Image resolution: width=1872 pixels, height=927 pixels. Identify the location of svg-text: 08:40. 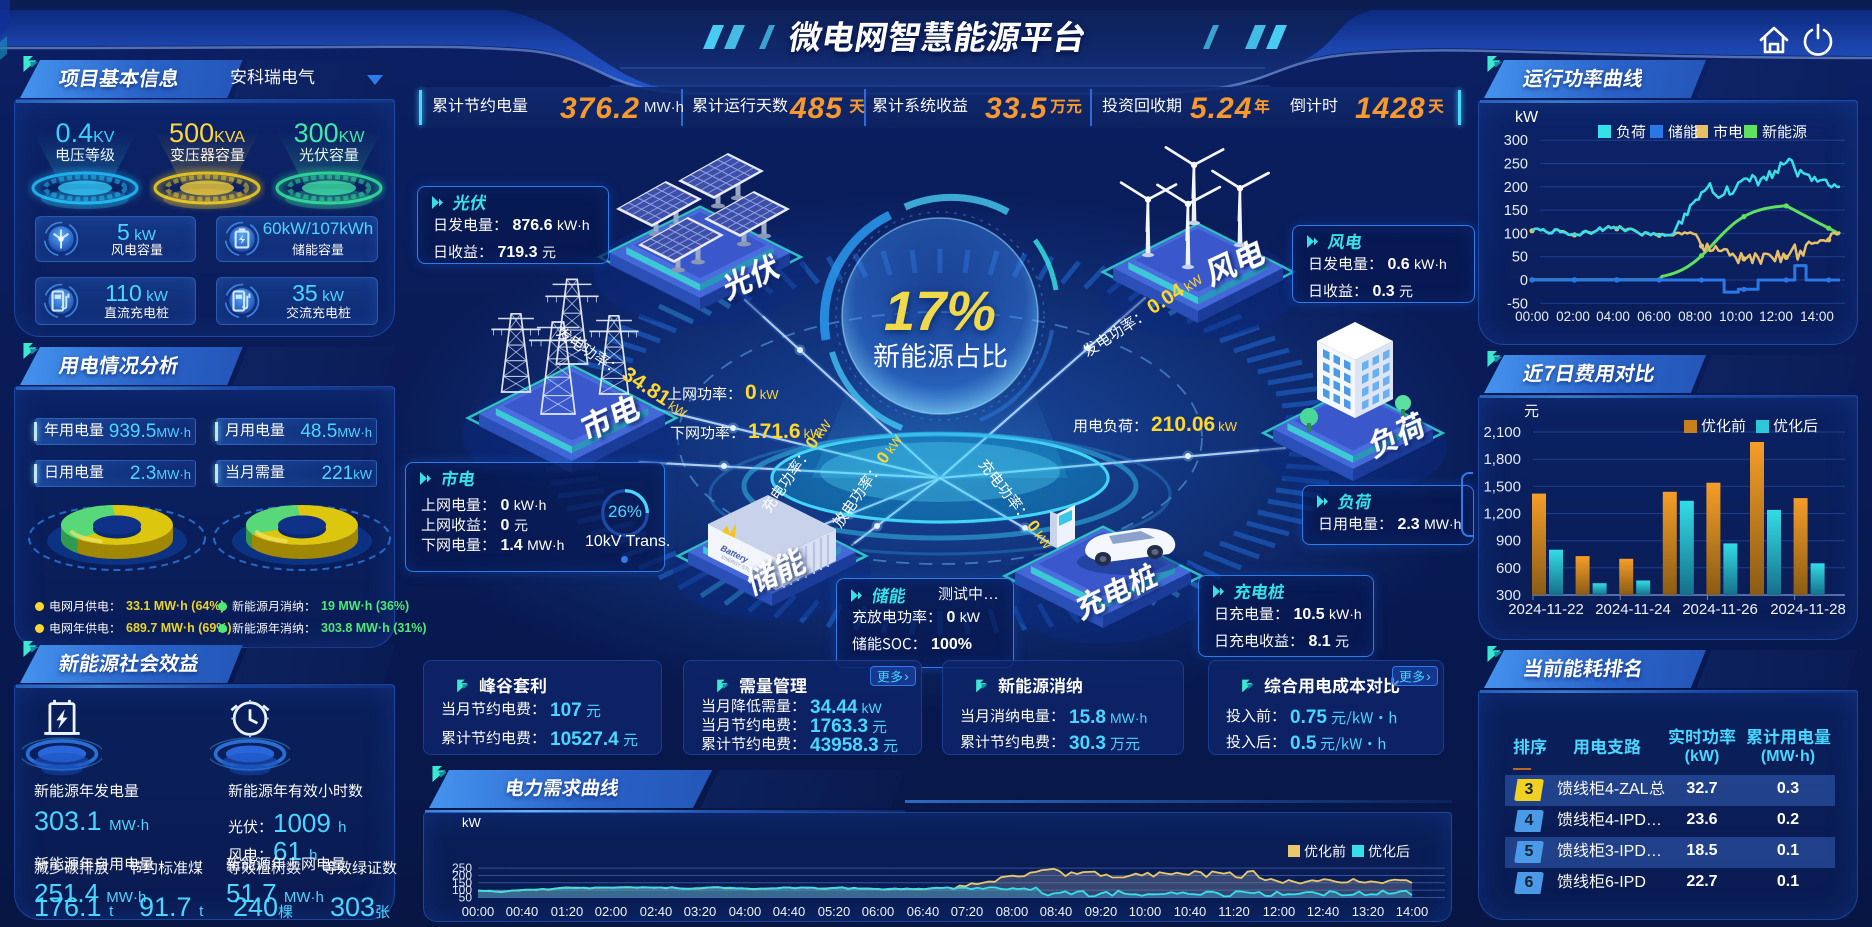
(1056, 911).